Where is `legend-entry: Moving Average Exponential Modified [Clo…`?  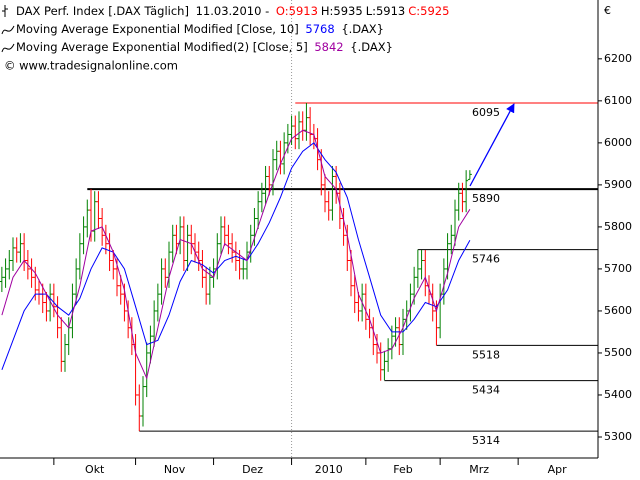
legend-entry: Moving Average Exponential Modified [Clo… is located at coordinates (200, 29).